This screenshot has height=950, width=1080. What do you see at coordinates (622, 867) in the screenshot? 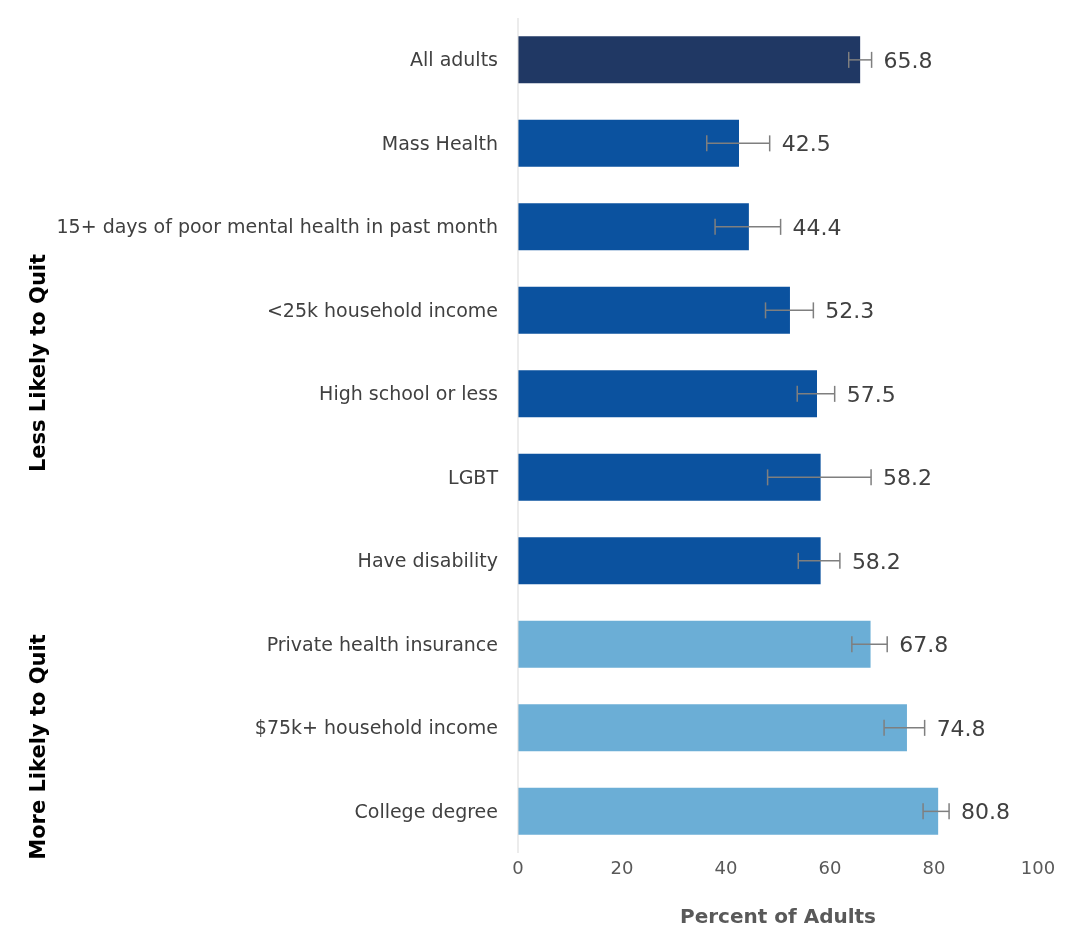
I see `x-tick-label: 20` at bounding box center [622, 867].